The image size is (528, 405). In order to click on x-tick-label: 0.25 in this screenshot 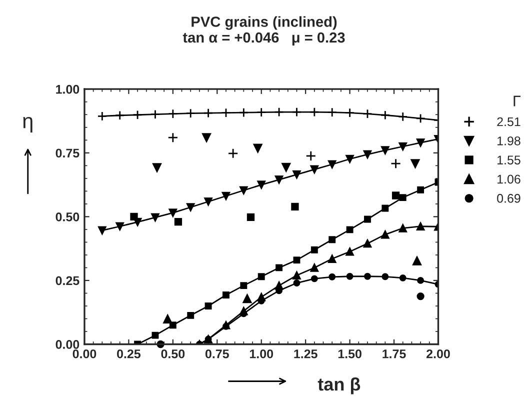, I will do `click(129, 353)`.